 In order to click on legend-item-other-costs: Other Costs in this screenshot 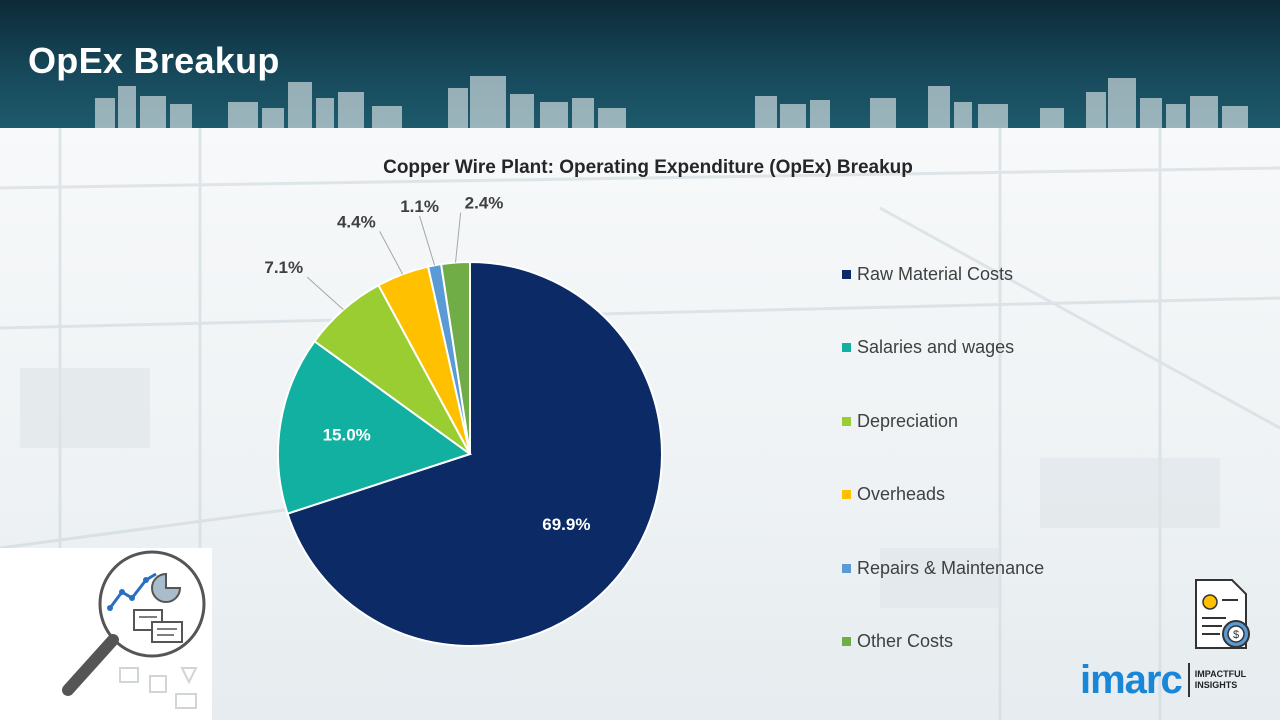, I will do `click(943, 642)`.